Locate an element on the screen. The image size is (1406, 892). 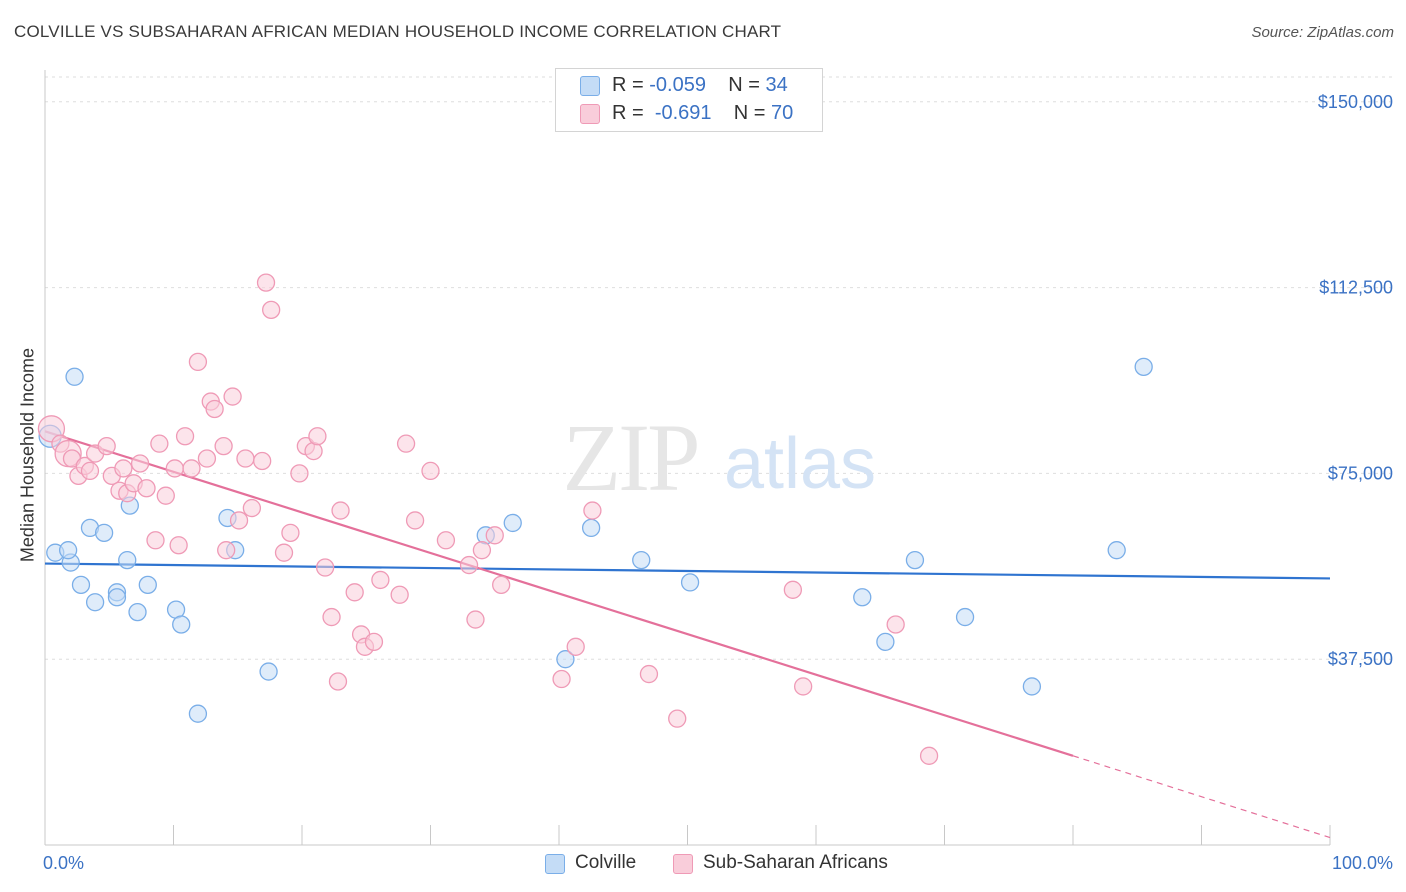
colville-trend-line is located at coordinates (687, 571).